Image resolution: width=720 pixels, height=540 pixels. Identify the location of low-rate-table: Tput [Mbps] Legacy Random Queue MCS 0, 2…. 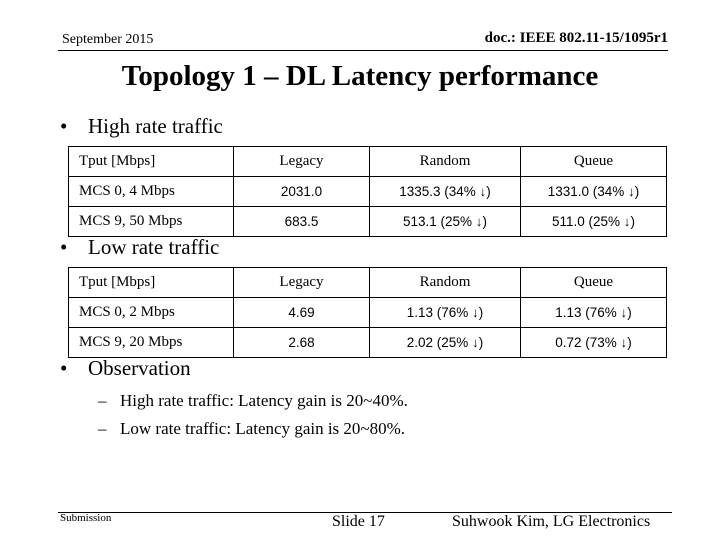
(367, 312).